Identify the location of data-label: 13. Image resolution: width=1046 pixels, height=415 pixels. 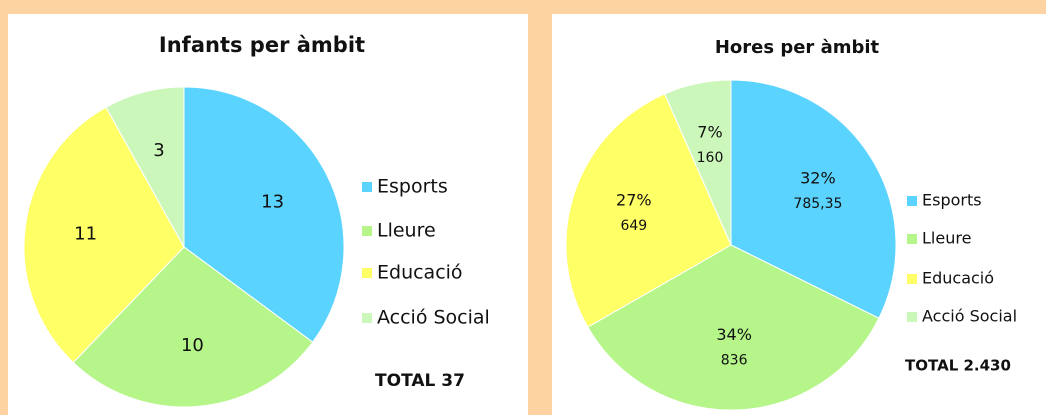
(272, 201).